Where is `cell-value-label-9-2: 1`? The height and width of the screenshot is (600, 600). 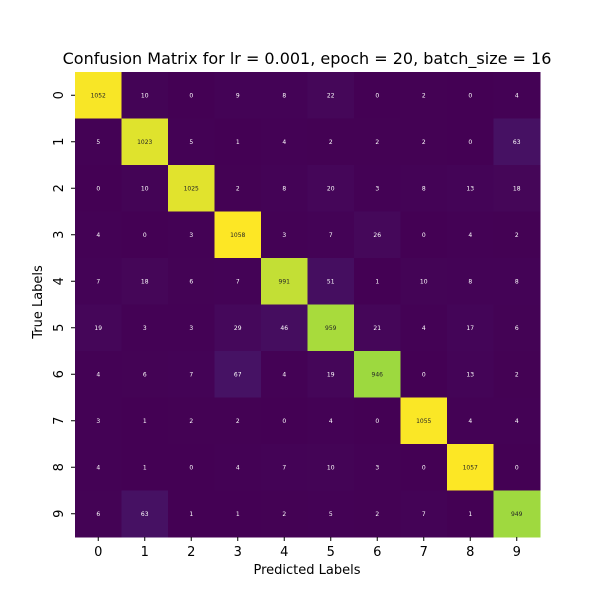
cell-value-label-9-2: 1 is located at coordinates (191, 514).